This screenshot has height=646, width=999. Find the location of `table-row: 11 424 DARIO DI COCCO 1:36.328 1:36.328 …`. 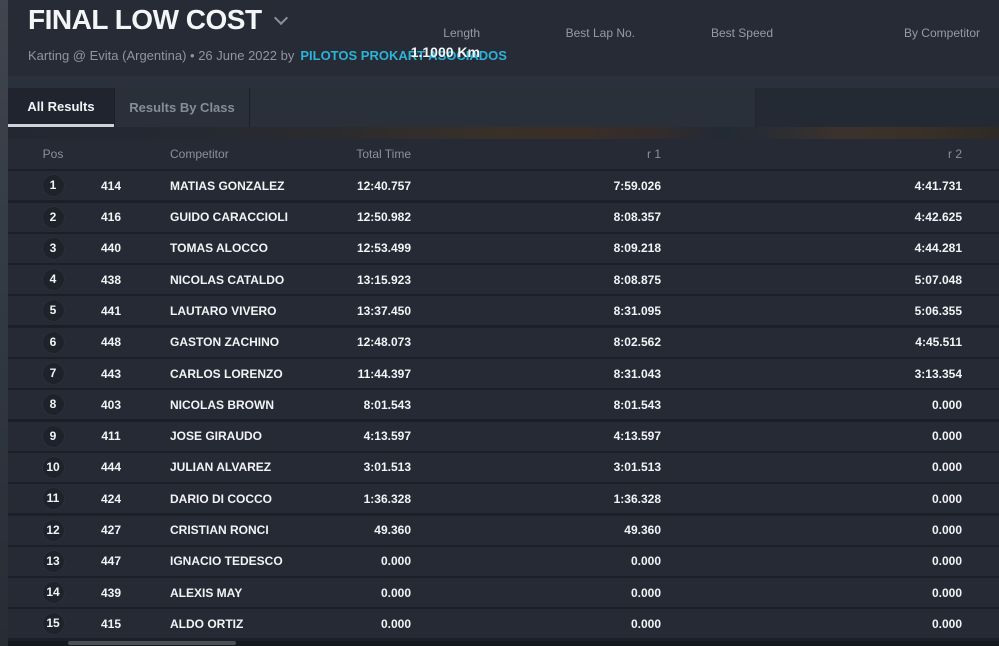

table-row: 11 424 DARIO DI COCCO 1:36.328 1:36.328 … is located at coordinates (503, 499).